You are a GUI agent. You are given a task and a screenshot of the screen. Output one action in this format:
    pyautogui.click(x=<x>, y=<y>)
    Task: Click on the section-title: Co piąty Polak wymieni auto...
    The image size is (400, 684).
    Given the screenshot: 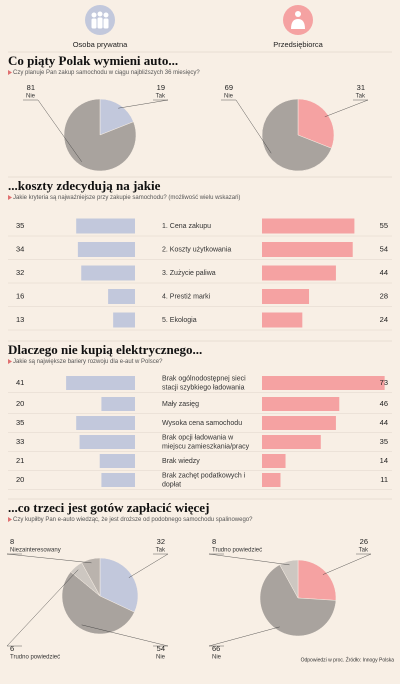 What is the action you would take?
    pyautogui.click(x=93, y=60)
    